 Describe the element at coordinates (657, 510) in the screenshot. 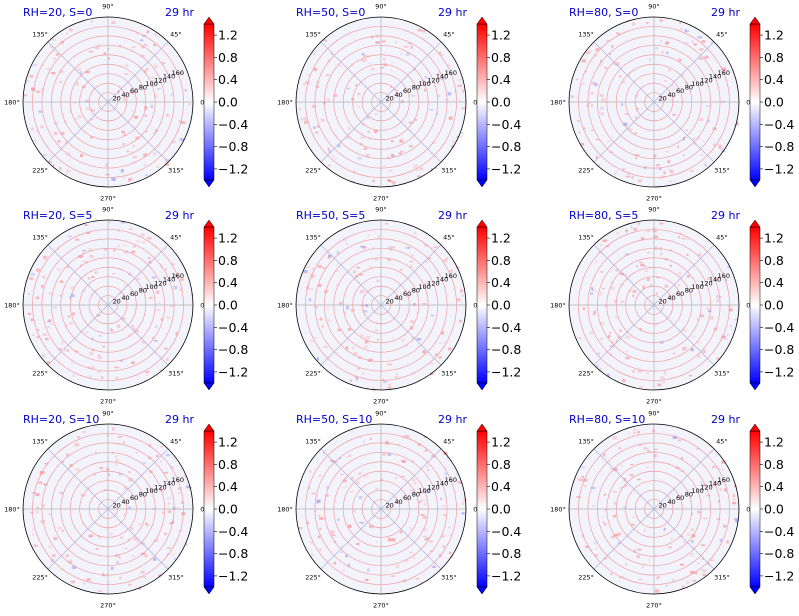

I see `field-specks` at that location.